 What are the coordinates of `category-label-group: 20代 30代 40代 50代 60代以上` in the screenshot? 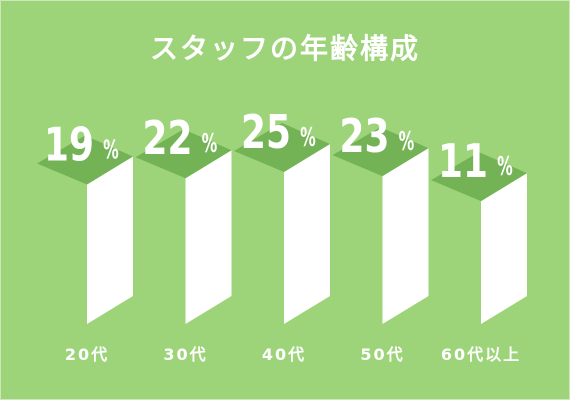 It's located at (293, 354).